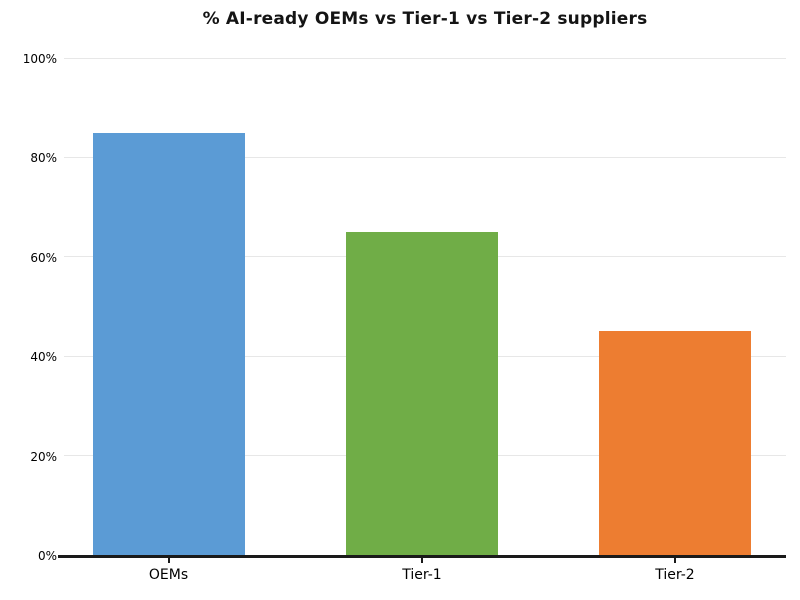 The height and width of the screenshot is (600, 800). I want to click on x-tick-oems, so click(168, 560).